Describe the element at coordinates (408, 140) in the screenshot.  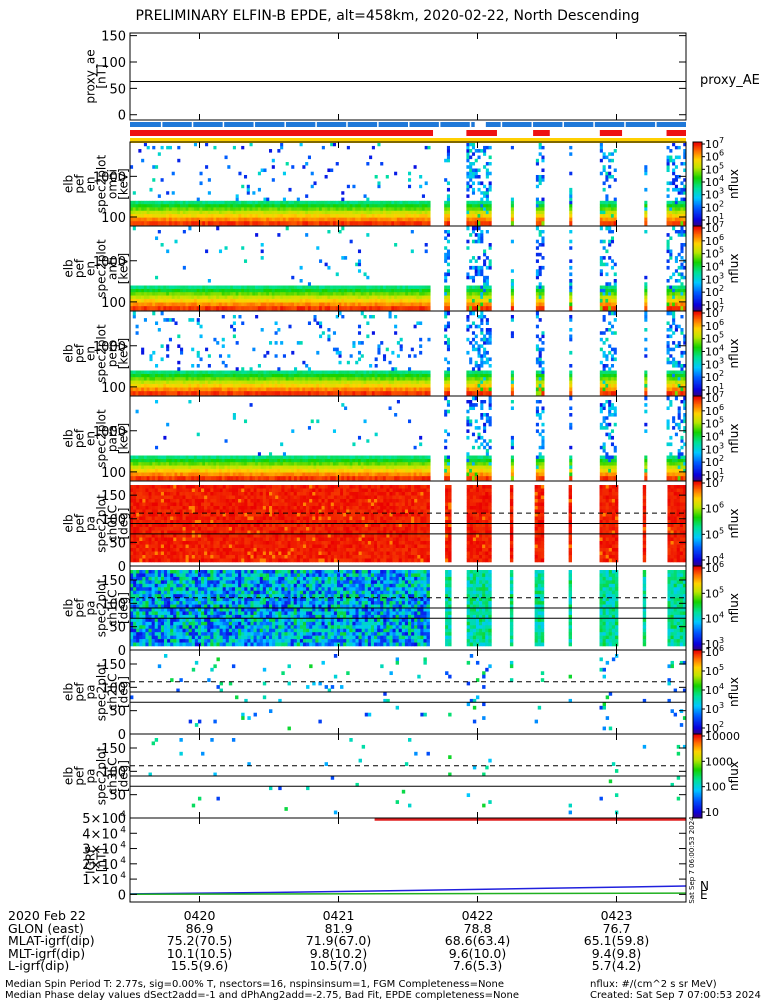
I see `status-bar-3-segment` at that location.